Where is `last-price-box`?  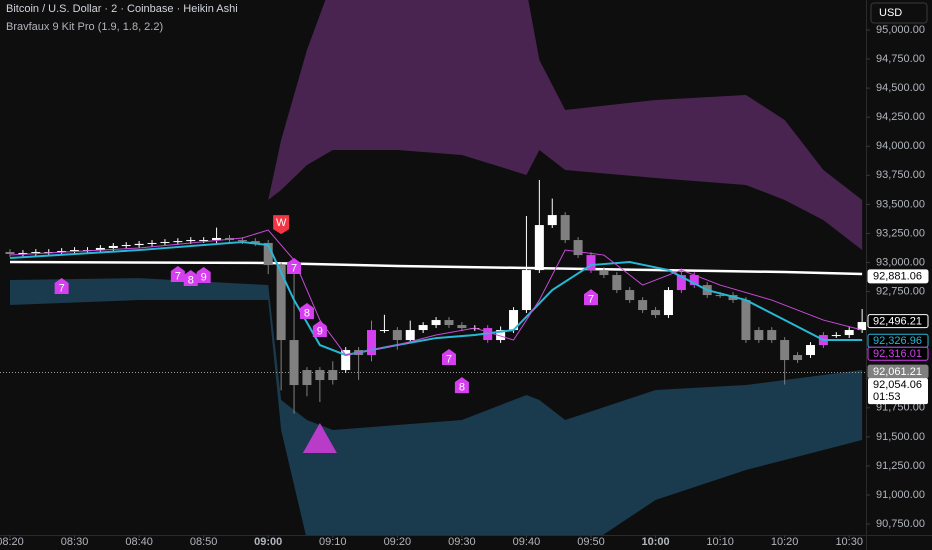
last-price-box is located at coordinates (898, 391).